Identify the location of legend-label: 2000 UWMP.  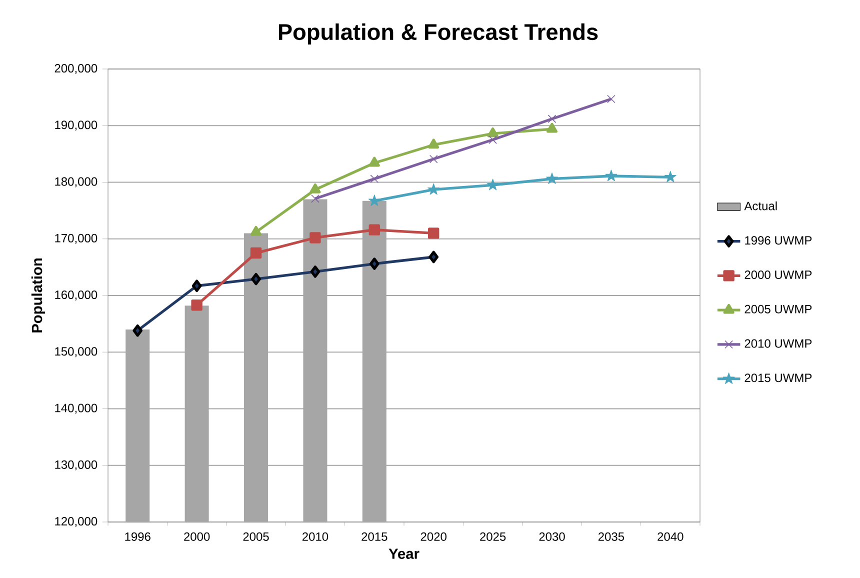
(778, 275).